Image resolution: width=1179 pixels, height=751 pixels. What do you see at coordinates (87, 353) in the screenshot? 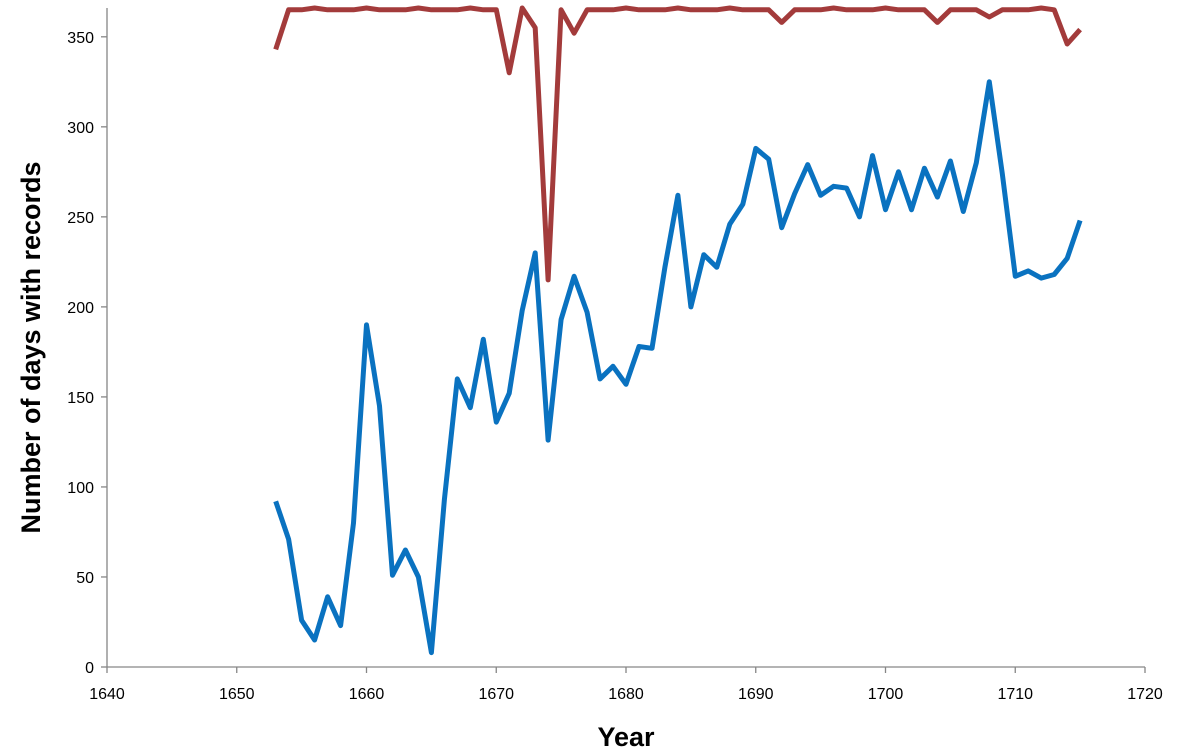
I see `y-axis-ticks: 0 50 100 150 200 250 300 350` at bounding box center [87, 353].